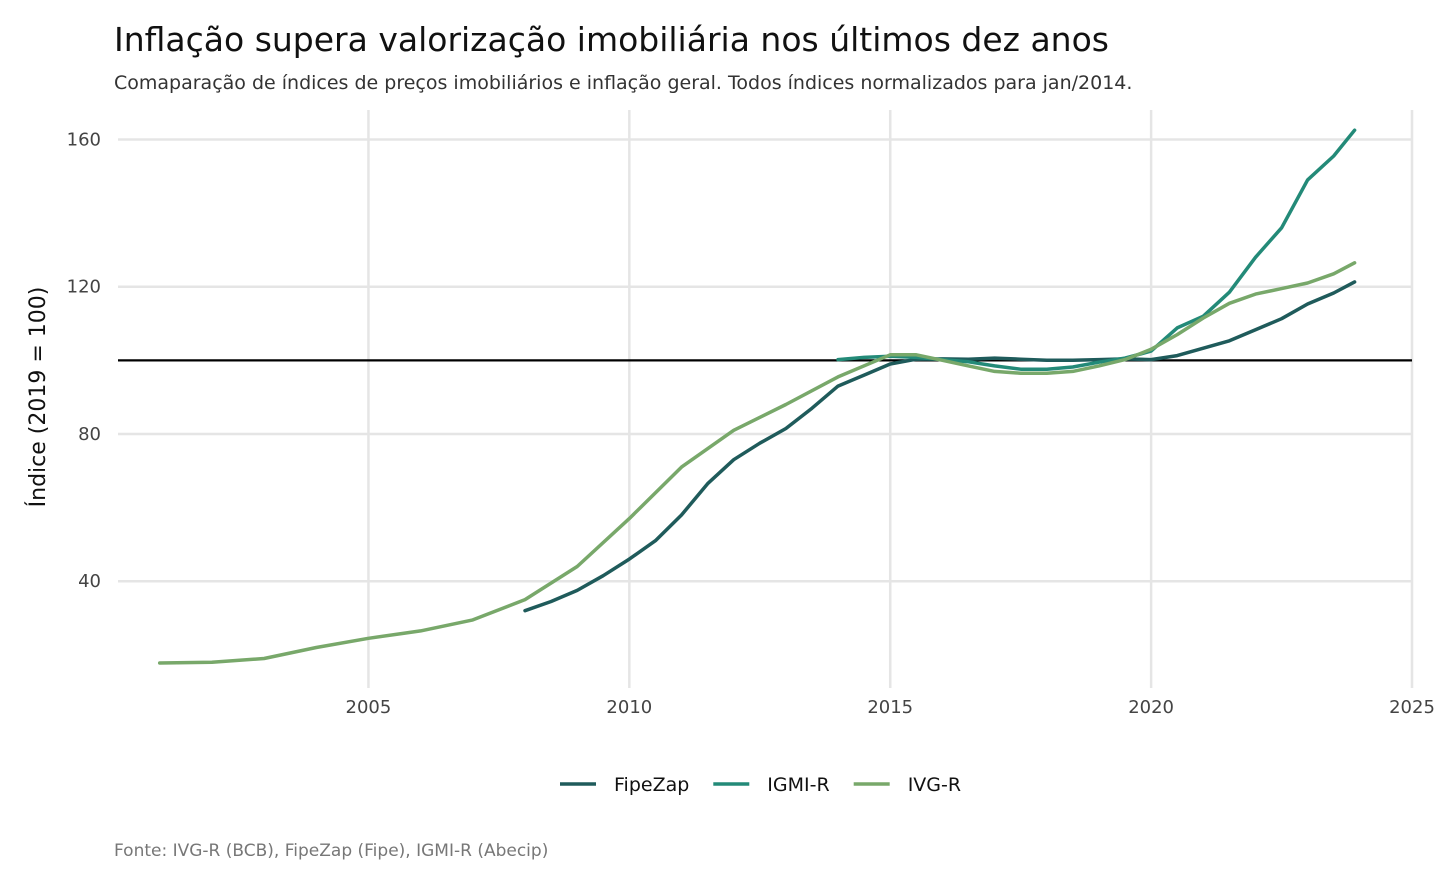 The height and width of the screenshot is (889, 1440). Describe the element at coordinates (84, 360) in the screenshot. I see `y-axis-ticks: 40 80 120 160` at that location.